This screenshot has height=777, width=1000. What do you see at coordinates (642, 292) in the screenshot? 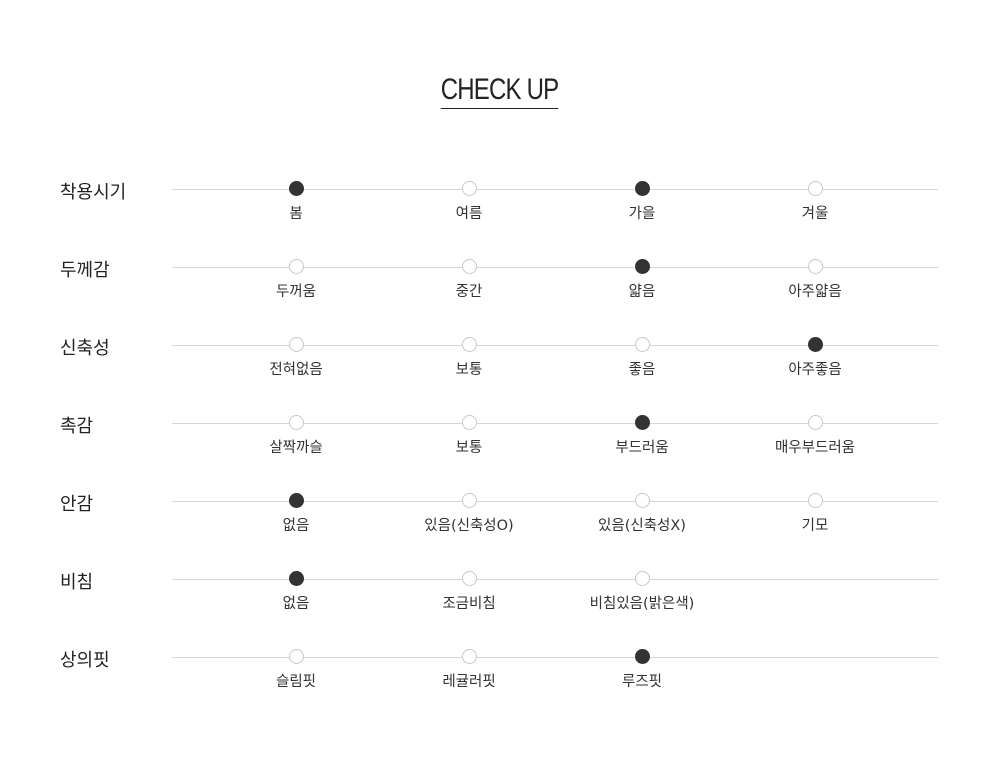
I see `option-label: 얇음` at bounding box center [642, 292].